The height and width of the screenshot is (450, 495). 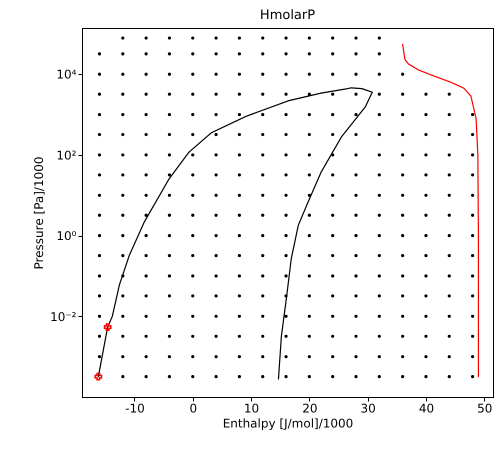 What do you see at coordinates (310, 409) in the screenshot?
I see `x-tick-label: 20` at bounding box center [310, 409].